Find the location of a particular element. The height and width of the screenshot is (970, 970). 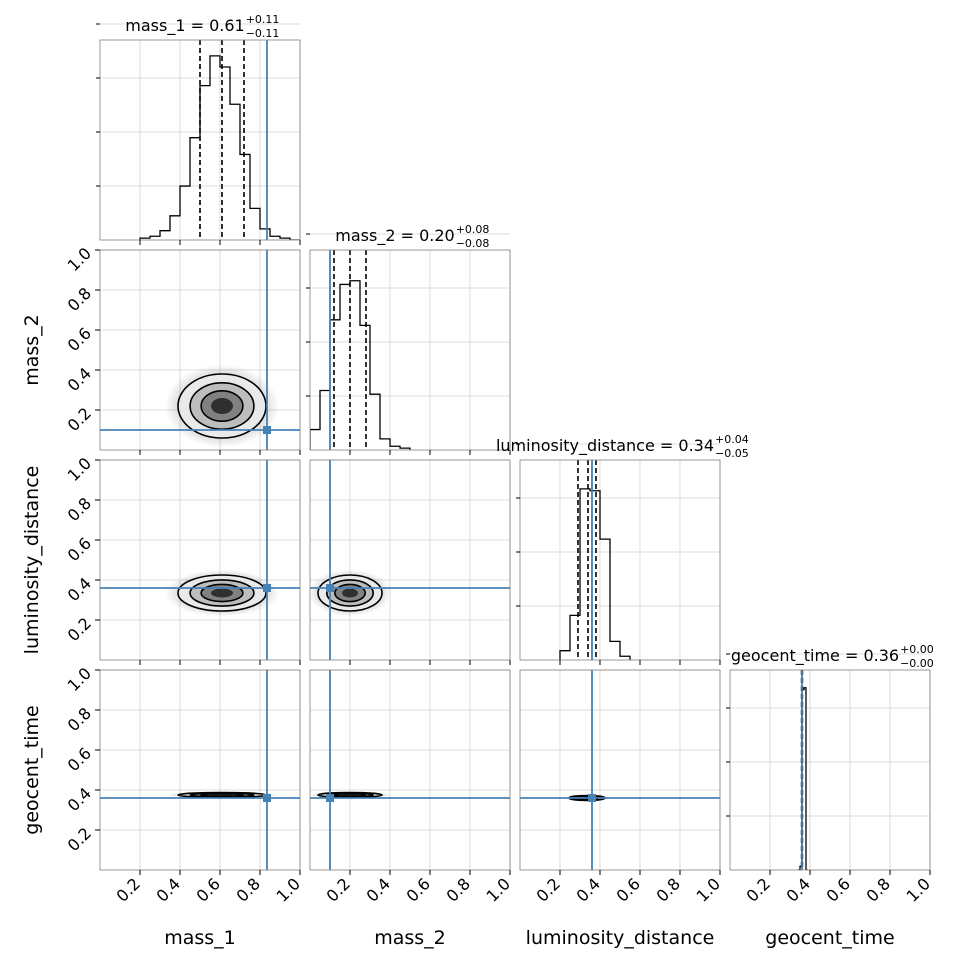

title-minus: −0.00 is located at coordinates (917, 663).